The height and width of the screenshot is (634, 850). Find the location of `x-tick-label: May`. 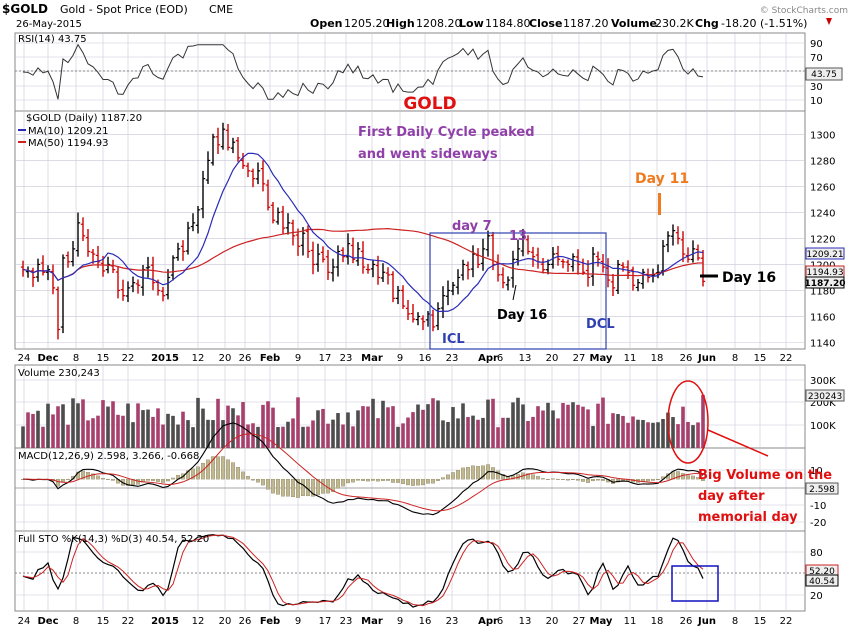

x-tick-label: May is located at coordinates (601, 358).